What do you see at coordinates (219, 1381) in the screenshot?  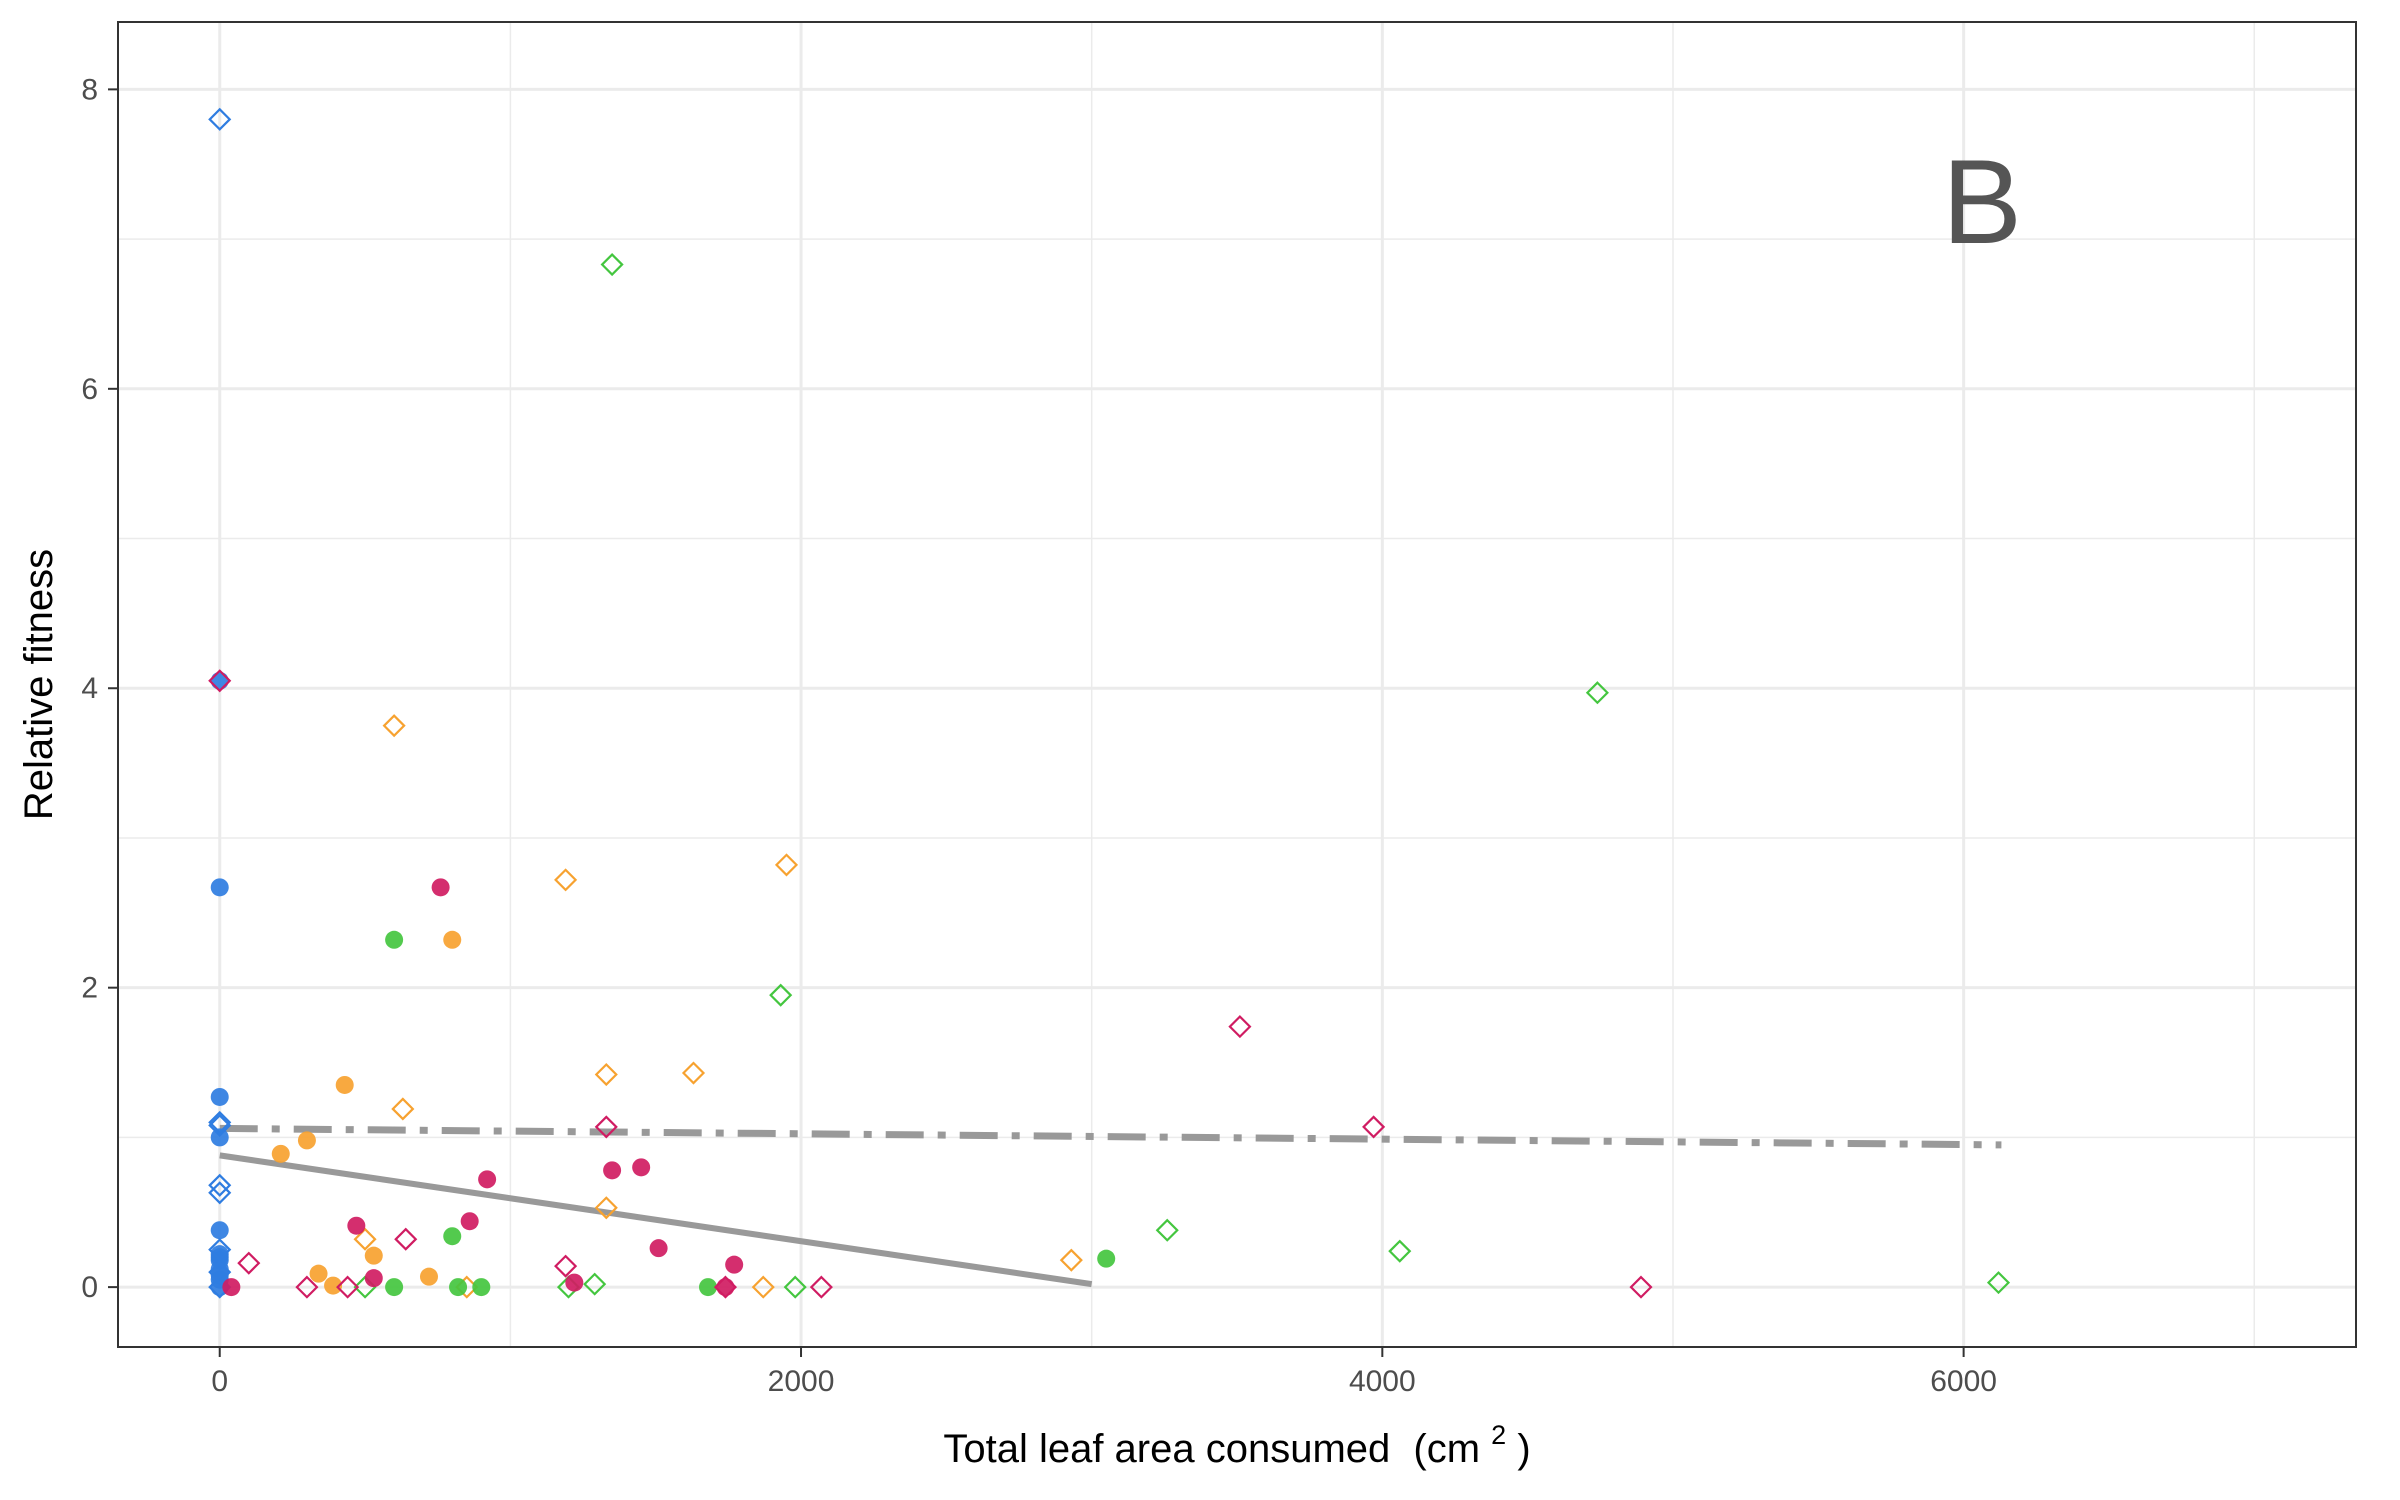 I see `x-tick-label: 0` at bounding box center [219, 1381].